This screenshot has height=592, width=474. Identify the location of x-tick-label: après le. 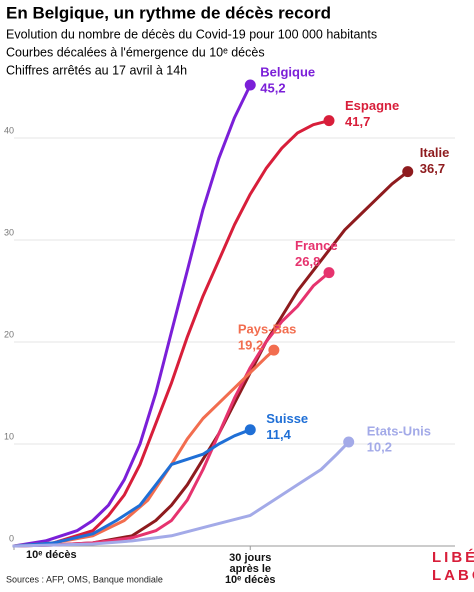
(250, 569).